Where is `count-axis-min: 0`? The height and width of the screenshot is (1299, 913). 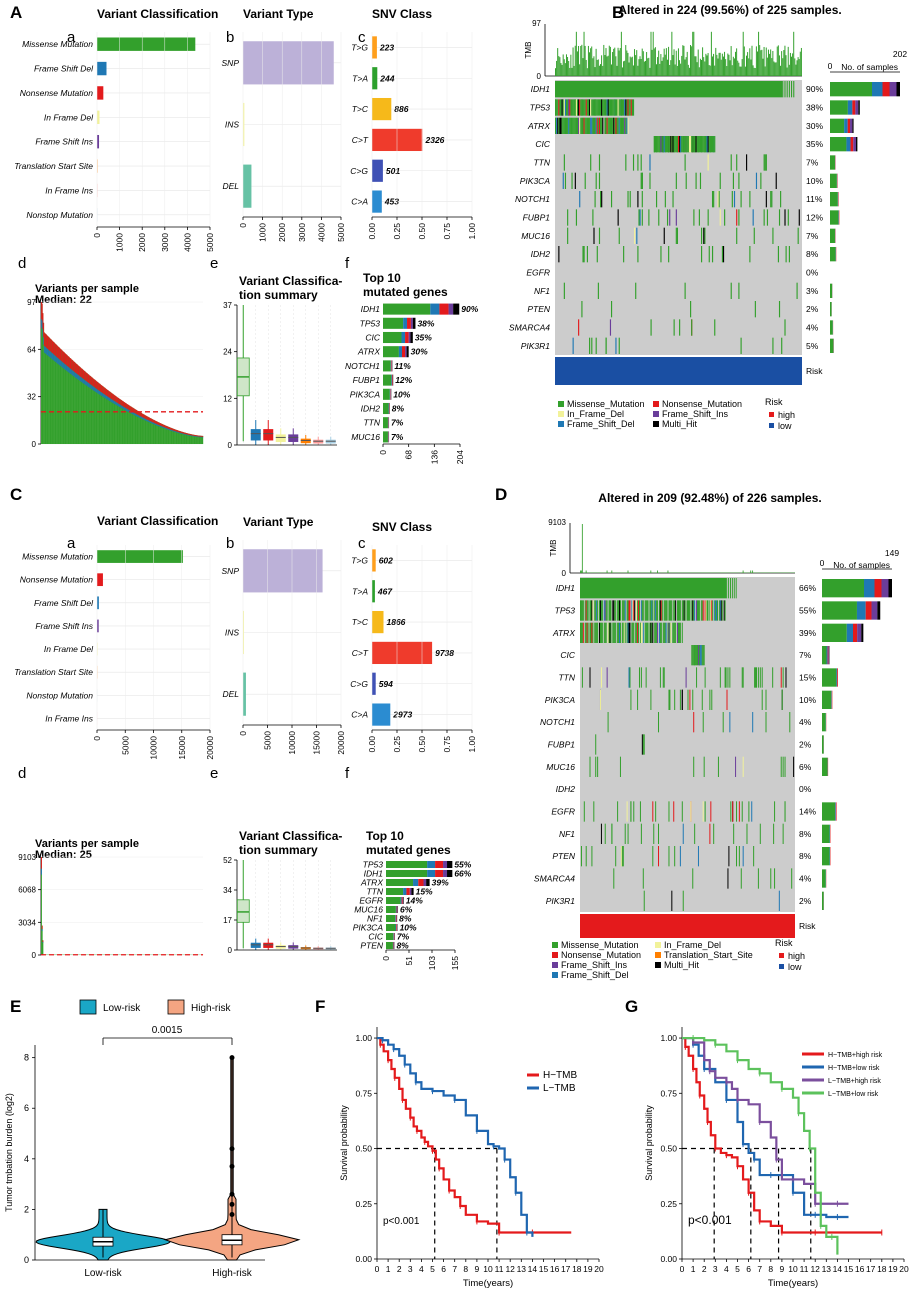
count-axis-min: 0 is located at coordinates (830, 66).